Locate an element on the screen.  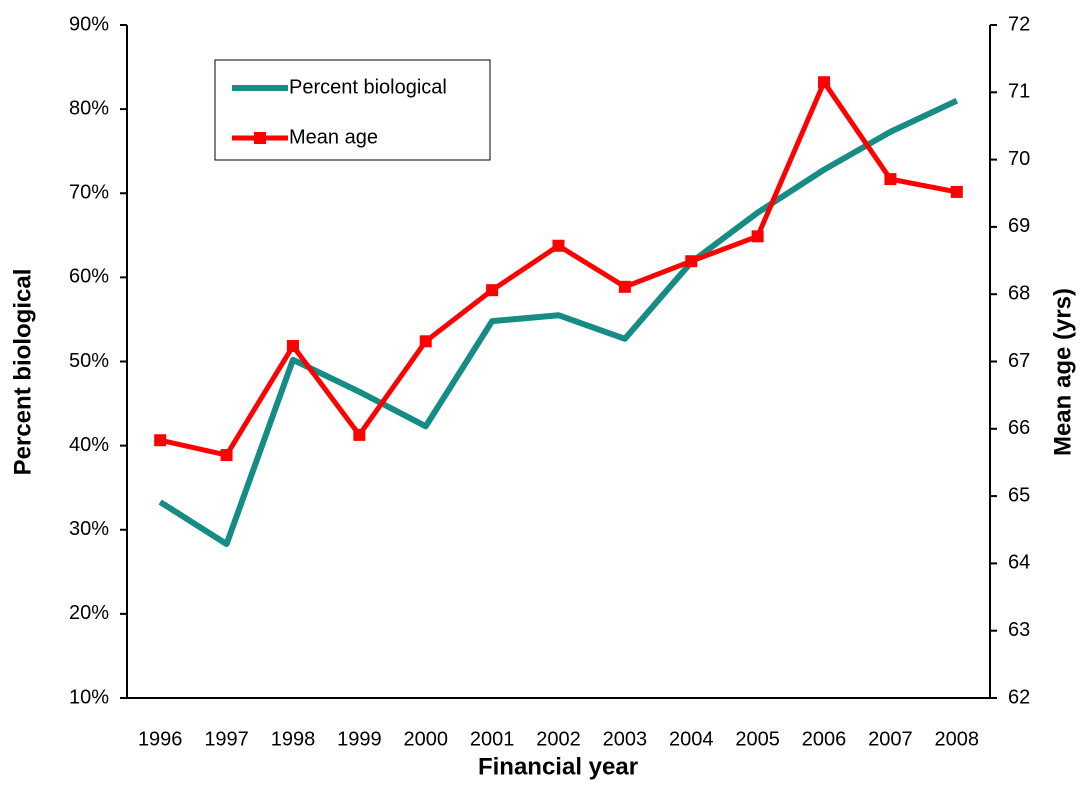
x-tick-label: 2003 is located at coordinates (625, 739).